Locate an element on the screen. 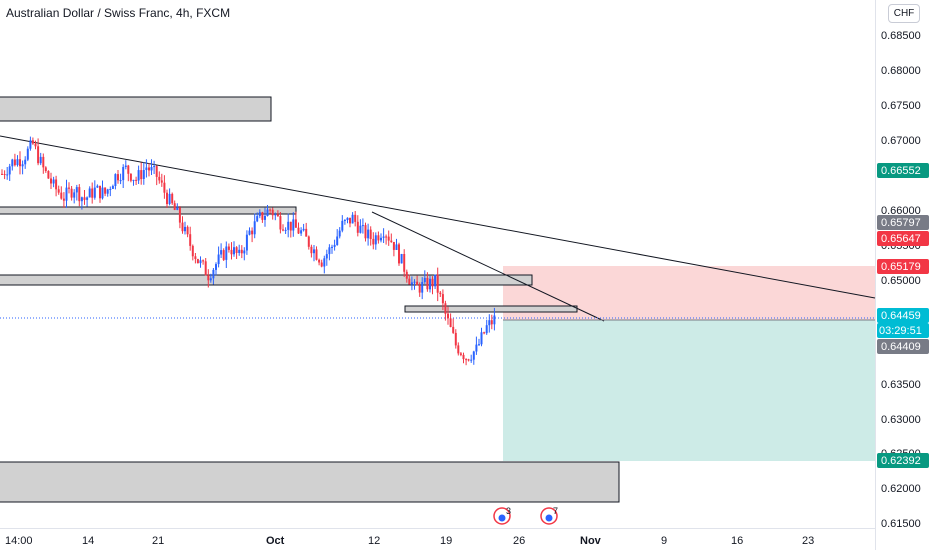 Image resolution: width=932 pixels, height=550 pixels. time-tick: 19 is located at coordinates (446, 541).